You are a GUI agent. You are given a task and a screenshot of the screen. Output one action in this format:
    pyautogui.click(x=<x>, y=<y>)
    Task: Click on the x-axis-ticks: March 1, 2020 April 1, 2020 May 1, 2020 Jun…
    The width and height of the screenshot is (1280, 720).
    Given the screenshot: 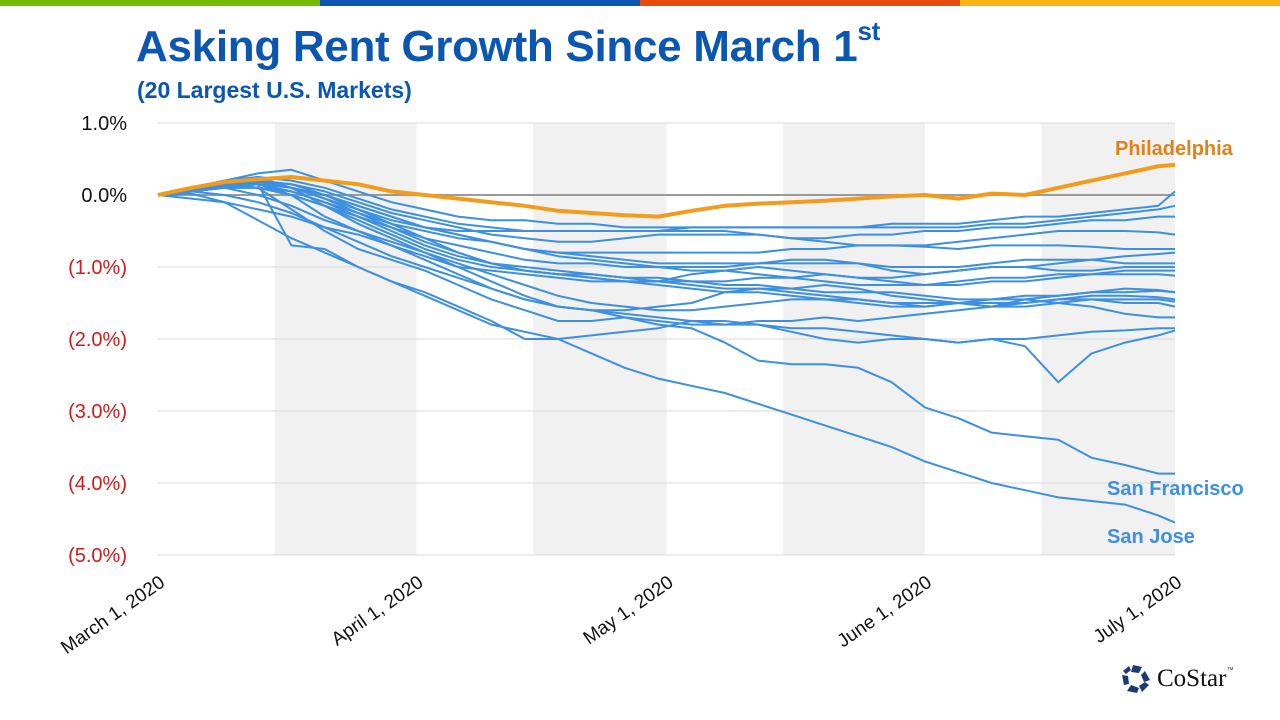 What is the action you would take?
    pyautogui.click(x=621, y=615)
    